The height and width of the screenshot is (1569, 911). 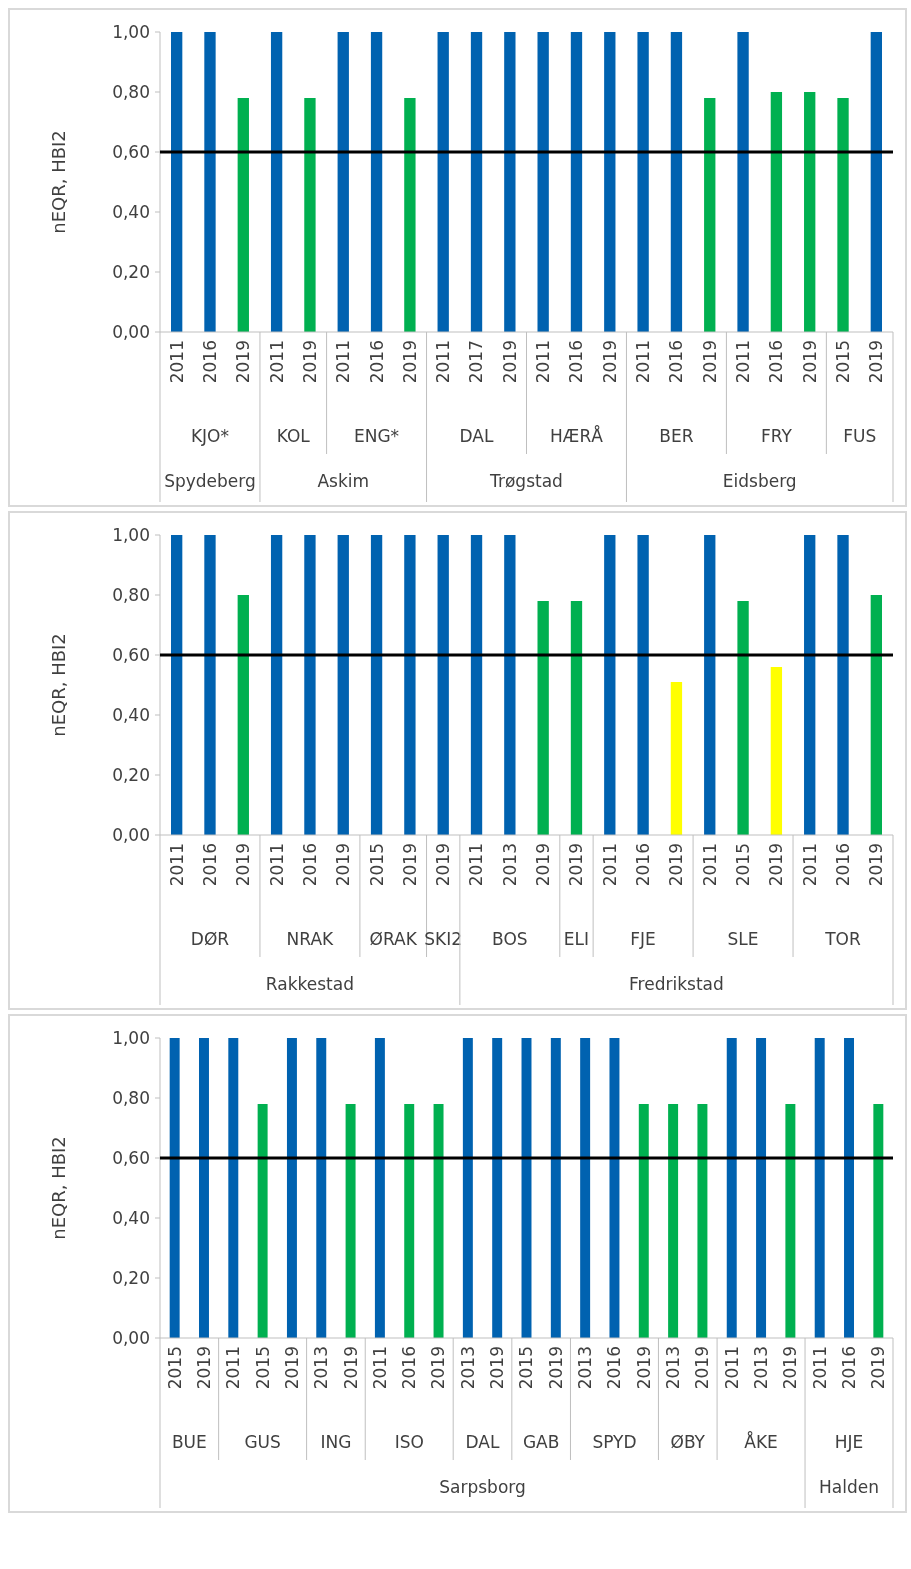 What do you see at coordinates (688, 1442) in the screenshot?
I see `text: ØBY` at bounding box center [688, 1442].